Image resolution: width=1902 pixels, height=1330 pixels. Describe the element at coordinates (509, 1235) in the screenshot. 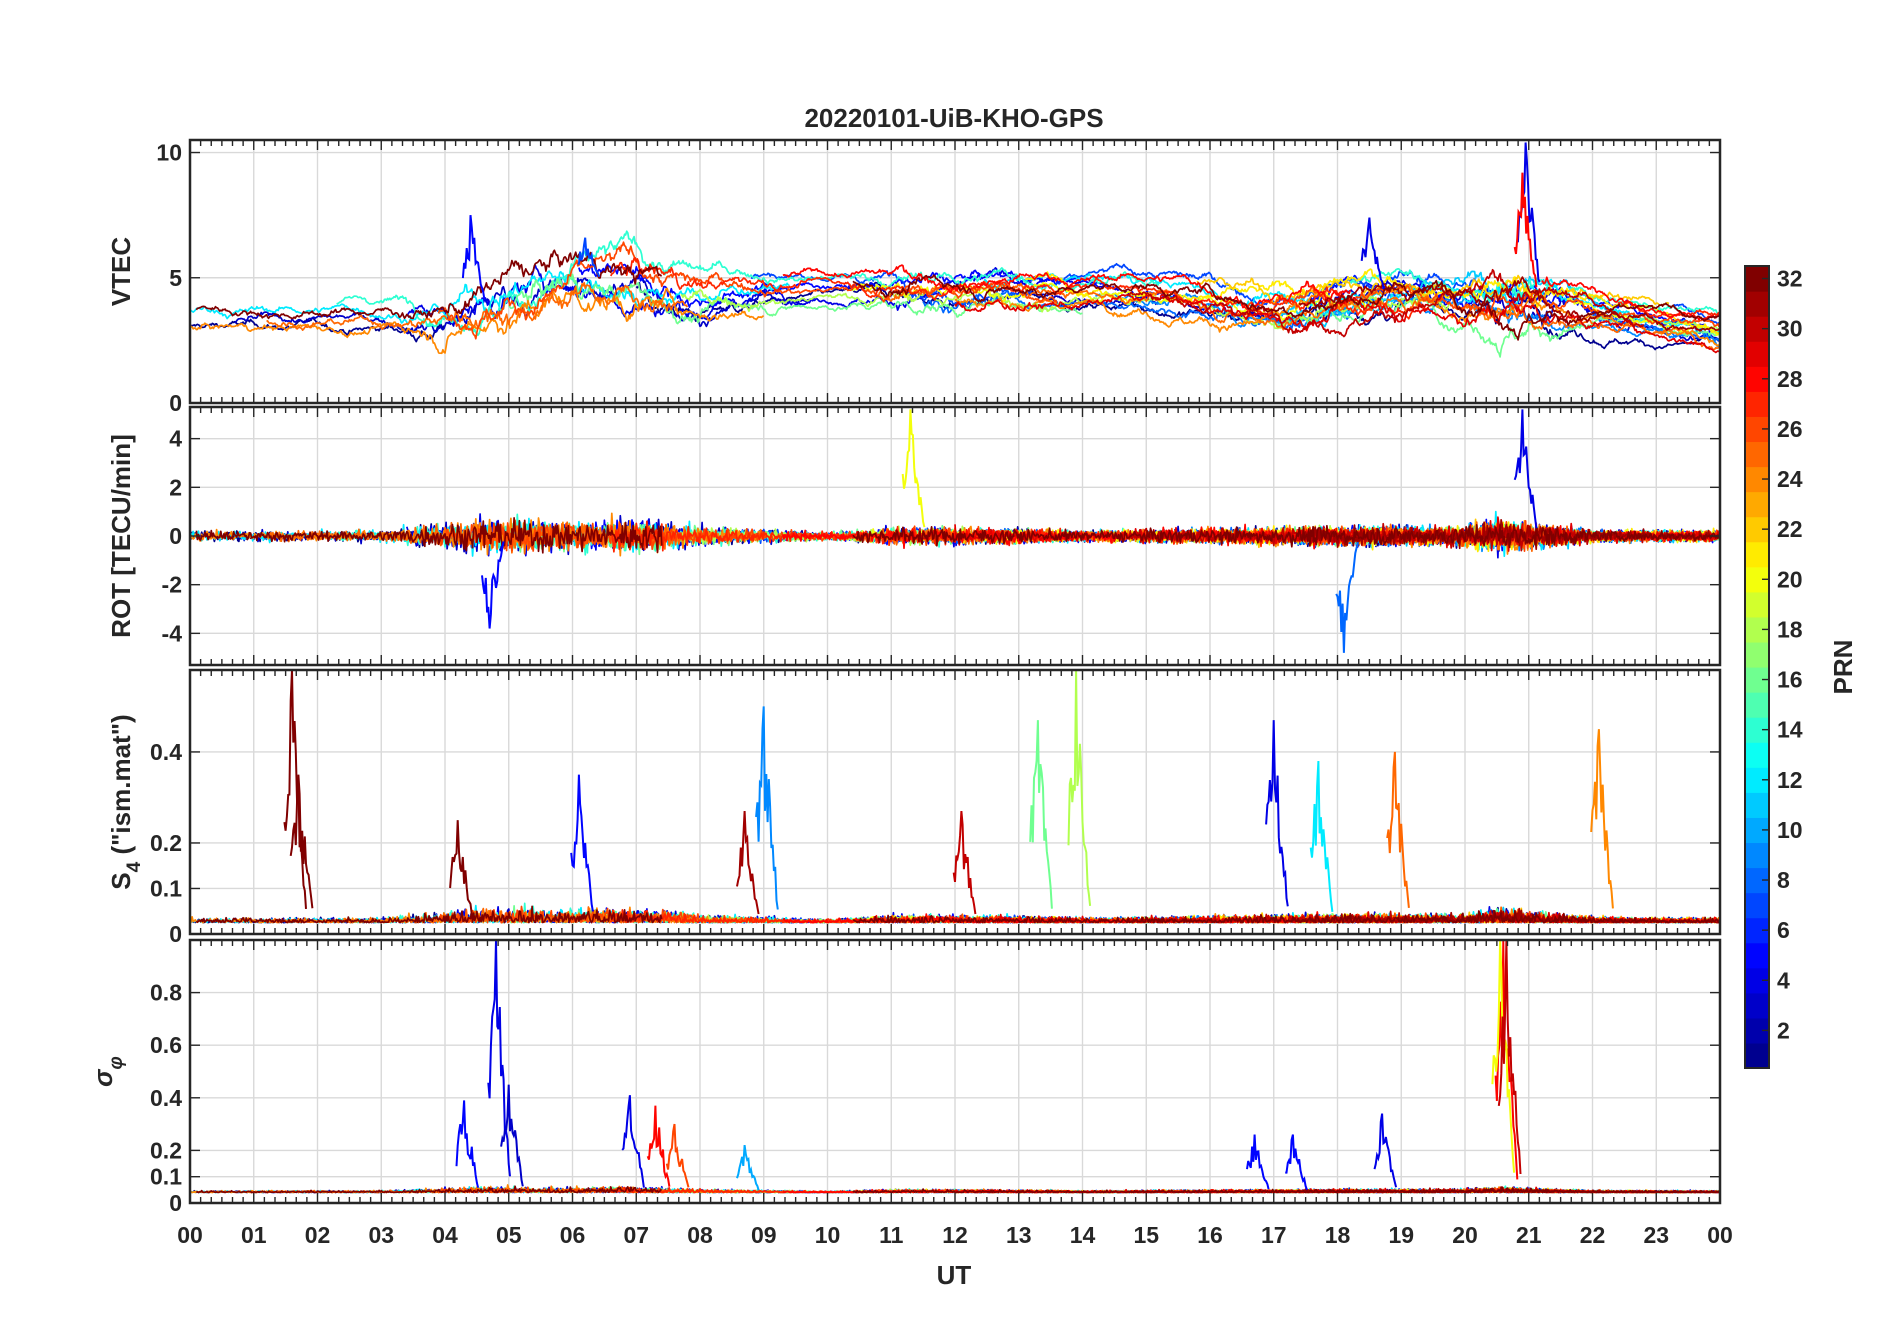

I see `x-tick-label: 05` at that location.